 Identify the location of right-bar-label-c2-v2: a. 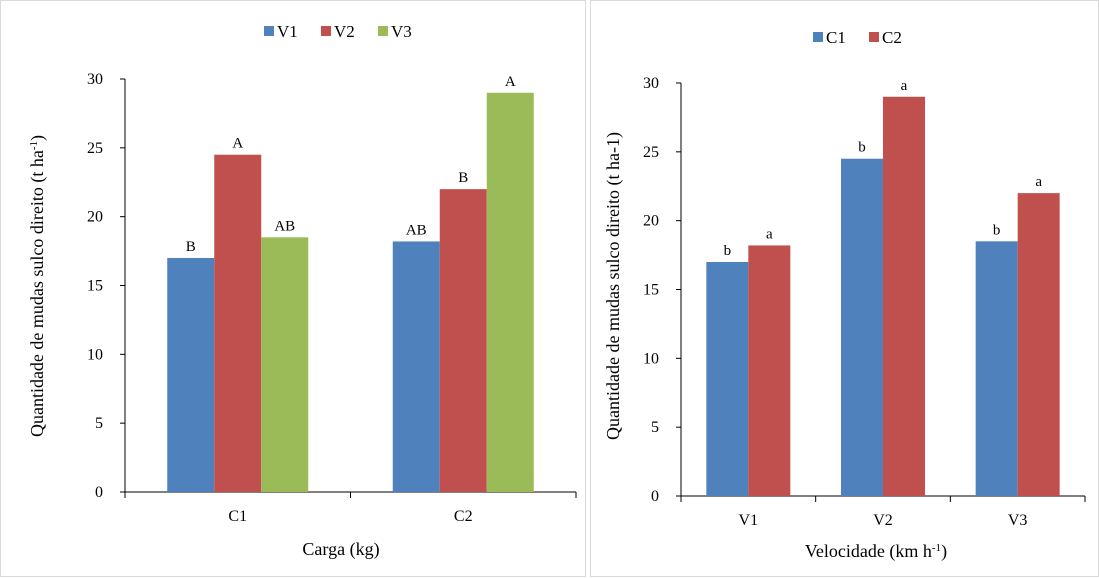
(904, 86).